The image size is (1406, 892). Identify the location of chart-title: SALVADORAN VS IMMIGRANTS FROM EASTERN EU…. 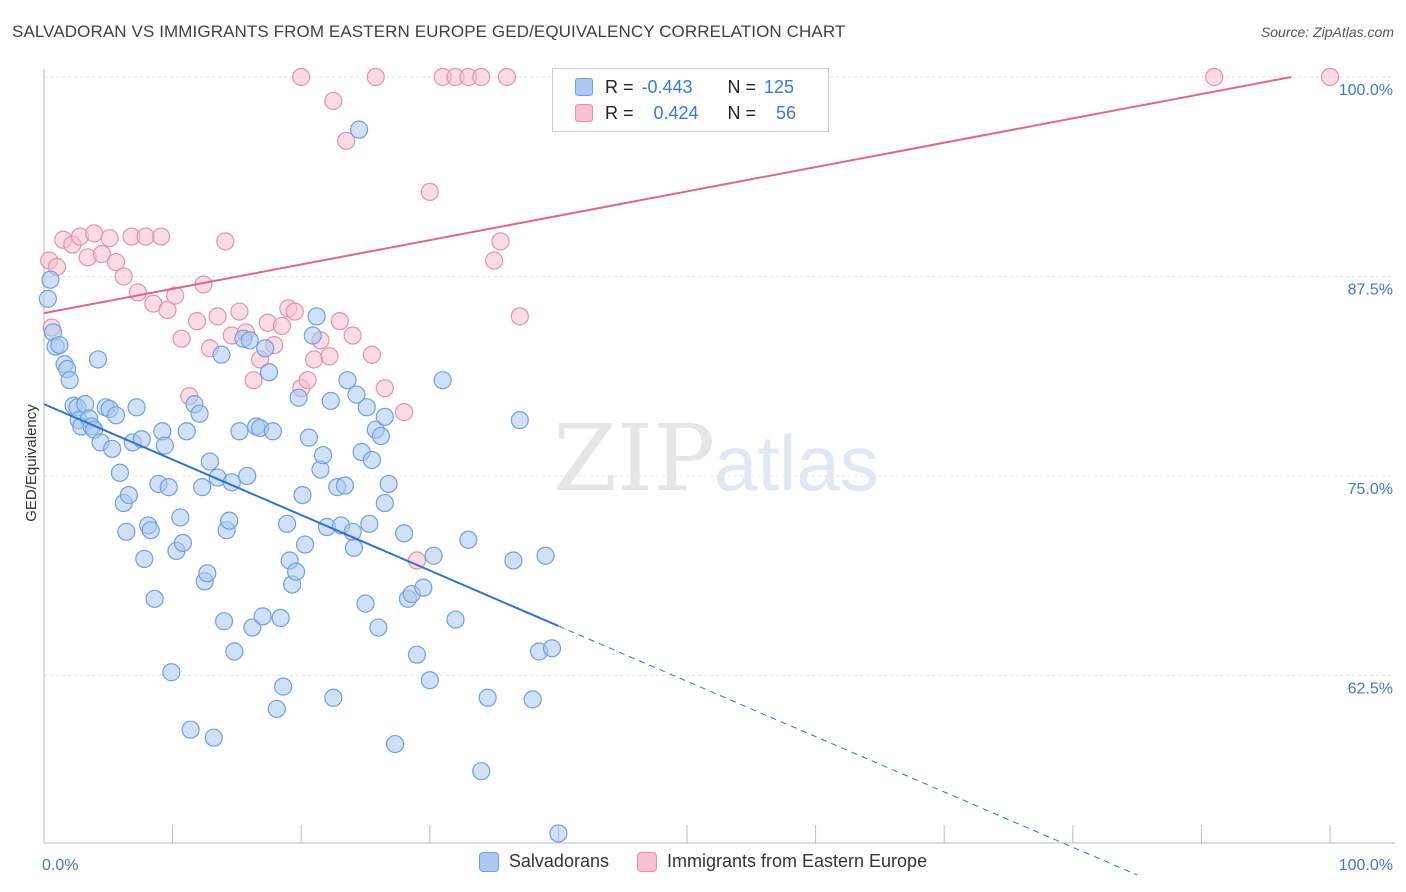
(429, 31).